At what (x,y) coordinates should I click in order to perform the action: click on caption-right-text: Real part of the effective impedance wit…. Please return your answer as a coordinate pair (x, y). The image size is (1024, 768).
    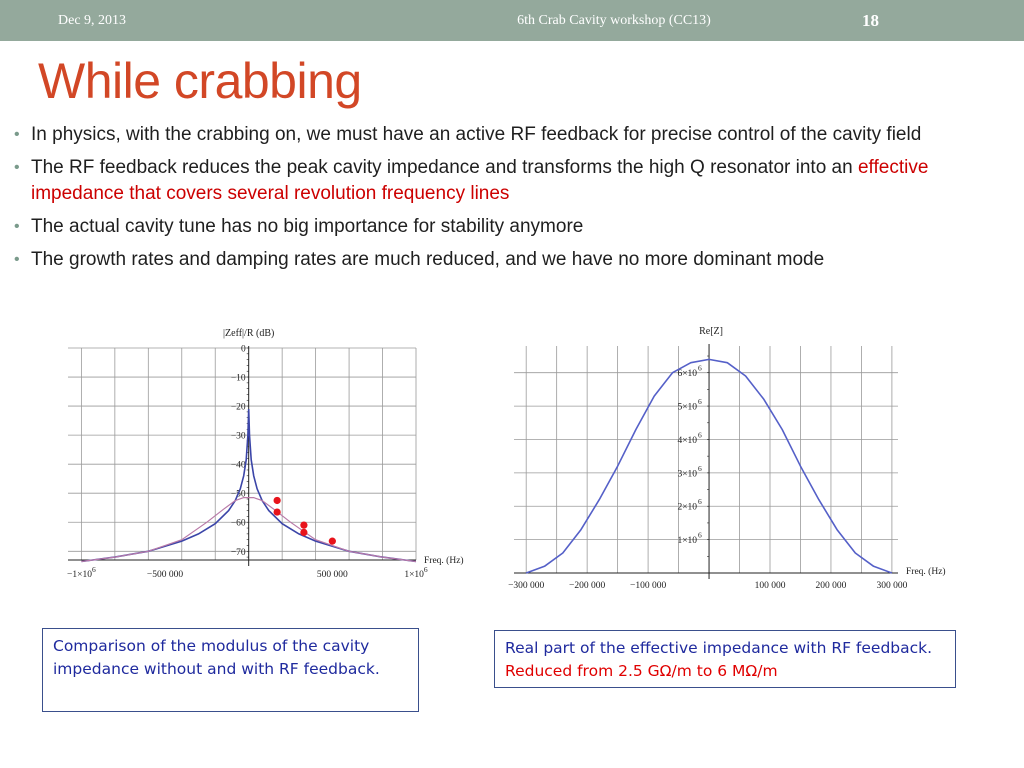
    Looking at the image, I should click on (719, 648).